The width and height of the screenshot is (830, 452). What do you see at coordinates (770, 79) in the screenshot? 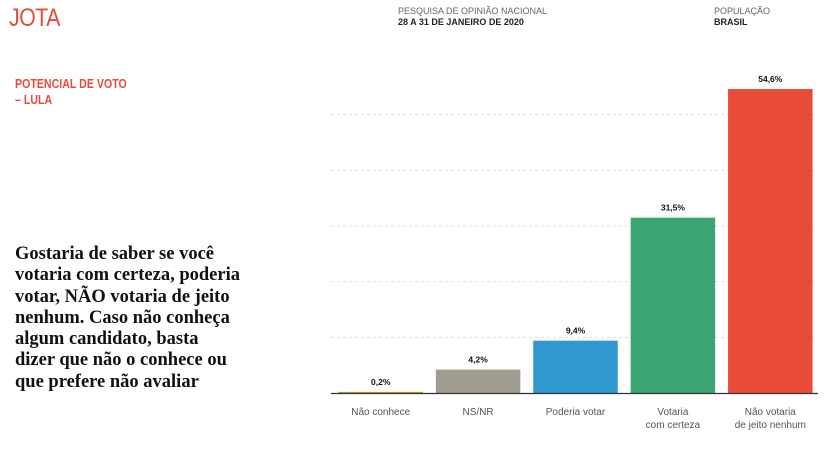
I see `data-label: 54,6%` at bounding box center [770, 79].